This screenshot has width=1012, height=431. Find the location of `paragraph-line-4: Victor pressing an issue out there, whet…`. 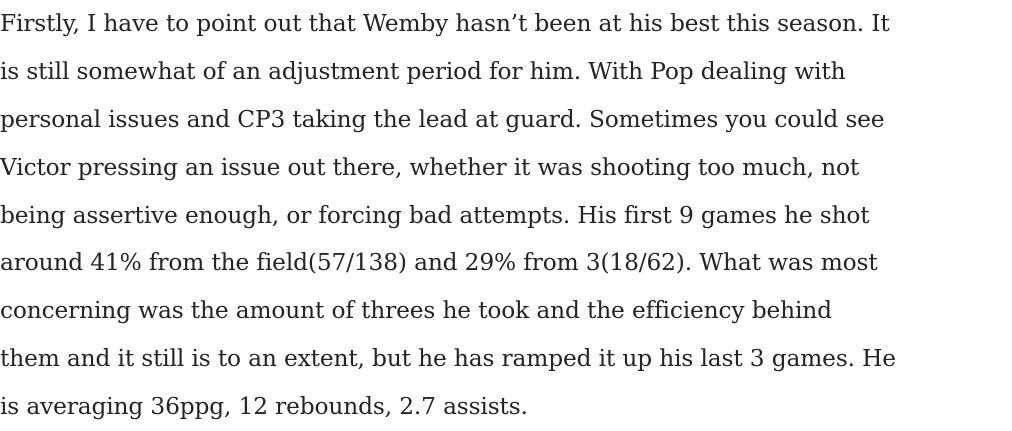

paragraph-line-4: Victor pressing an issue out there, whet… is located at coordinates (430, 167).